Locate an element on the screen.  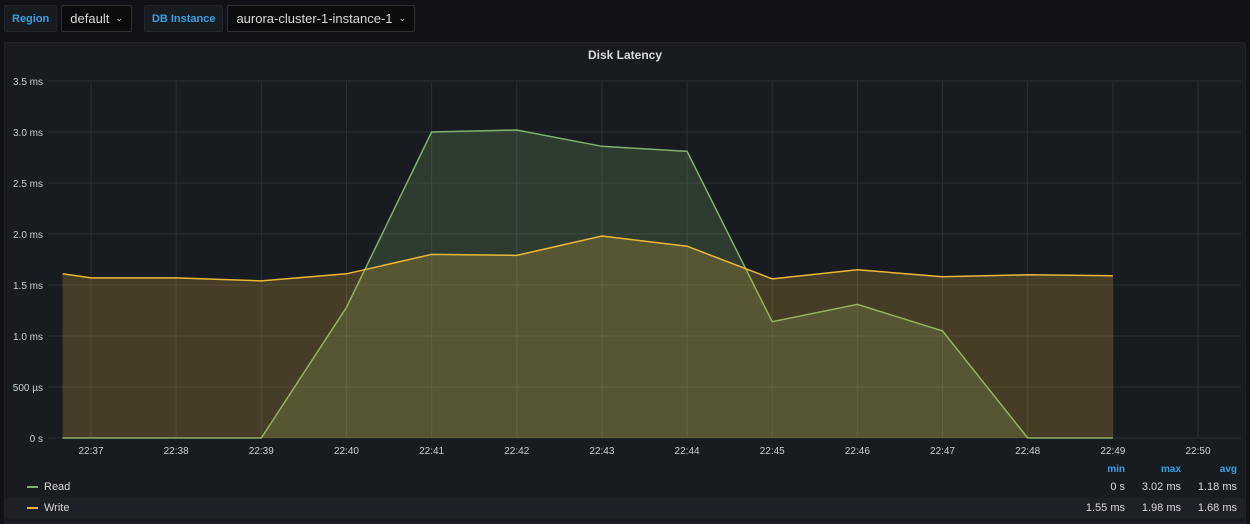
y-tick-label-2: 1.0 ms is located at coordinates (28, 337).